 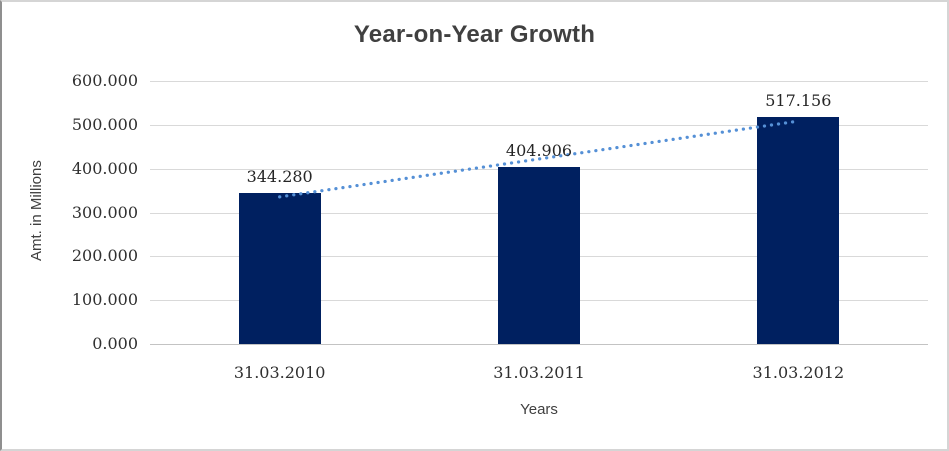 What do you see at coordinates (104, 256) in the screenshot?
I see `y-tick-label: 200.000` at bounding box center [104, 256].